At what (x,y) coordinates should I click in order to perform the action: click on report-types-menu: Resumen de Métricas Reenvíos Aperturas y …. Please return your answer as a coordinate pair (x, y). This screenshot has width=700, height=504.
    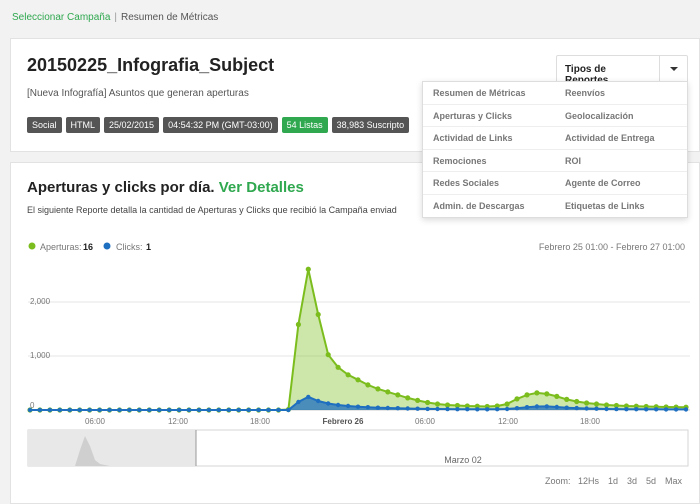
    Looking at the image, I should click on (555, 149).